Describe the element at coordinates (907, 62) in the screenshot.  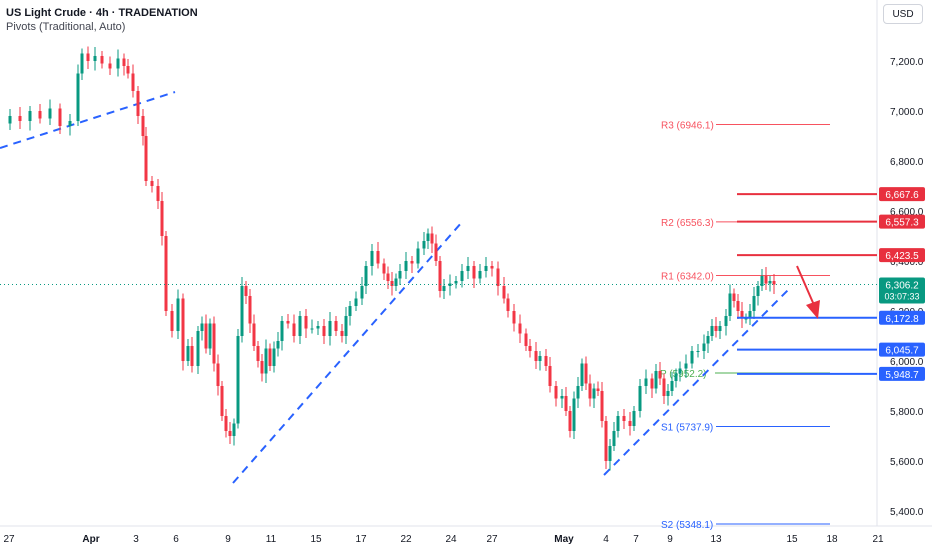
I see `y-tick-label: 7,200.0` at that location.